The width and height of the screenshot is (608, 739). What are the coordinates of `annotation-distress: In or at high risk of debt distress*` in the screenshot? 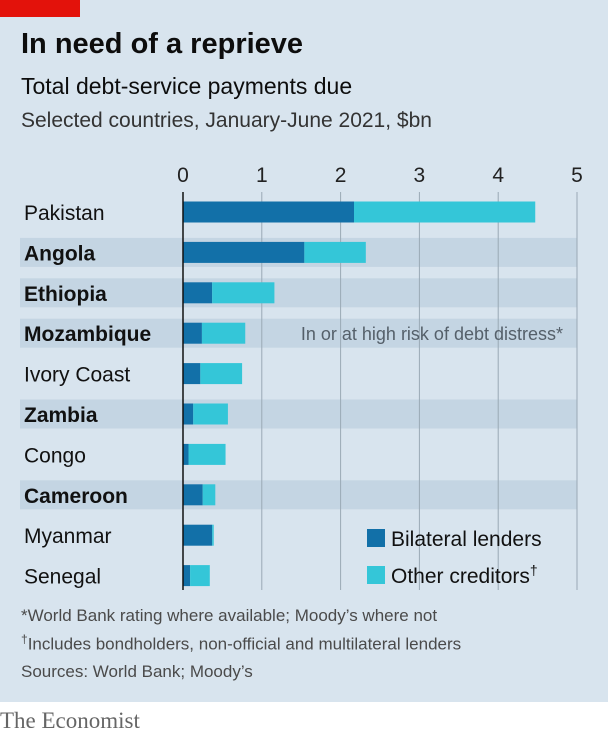 It's located at (432, 334).